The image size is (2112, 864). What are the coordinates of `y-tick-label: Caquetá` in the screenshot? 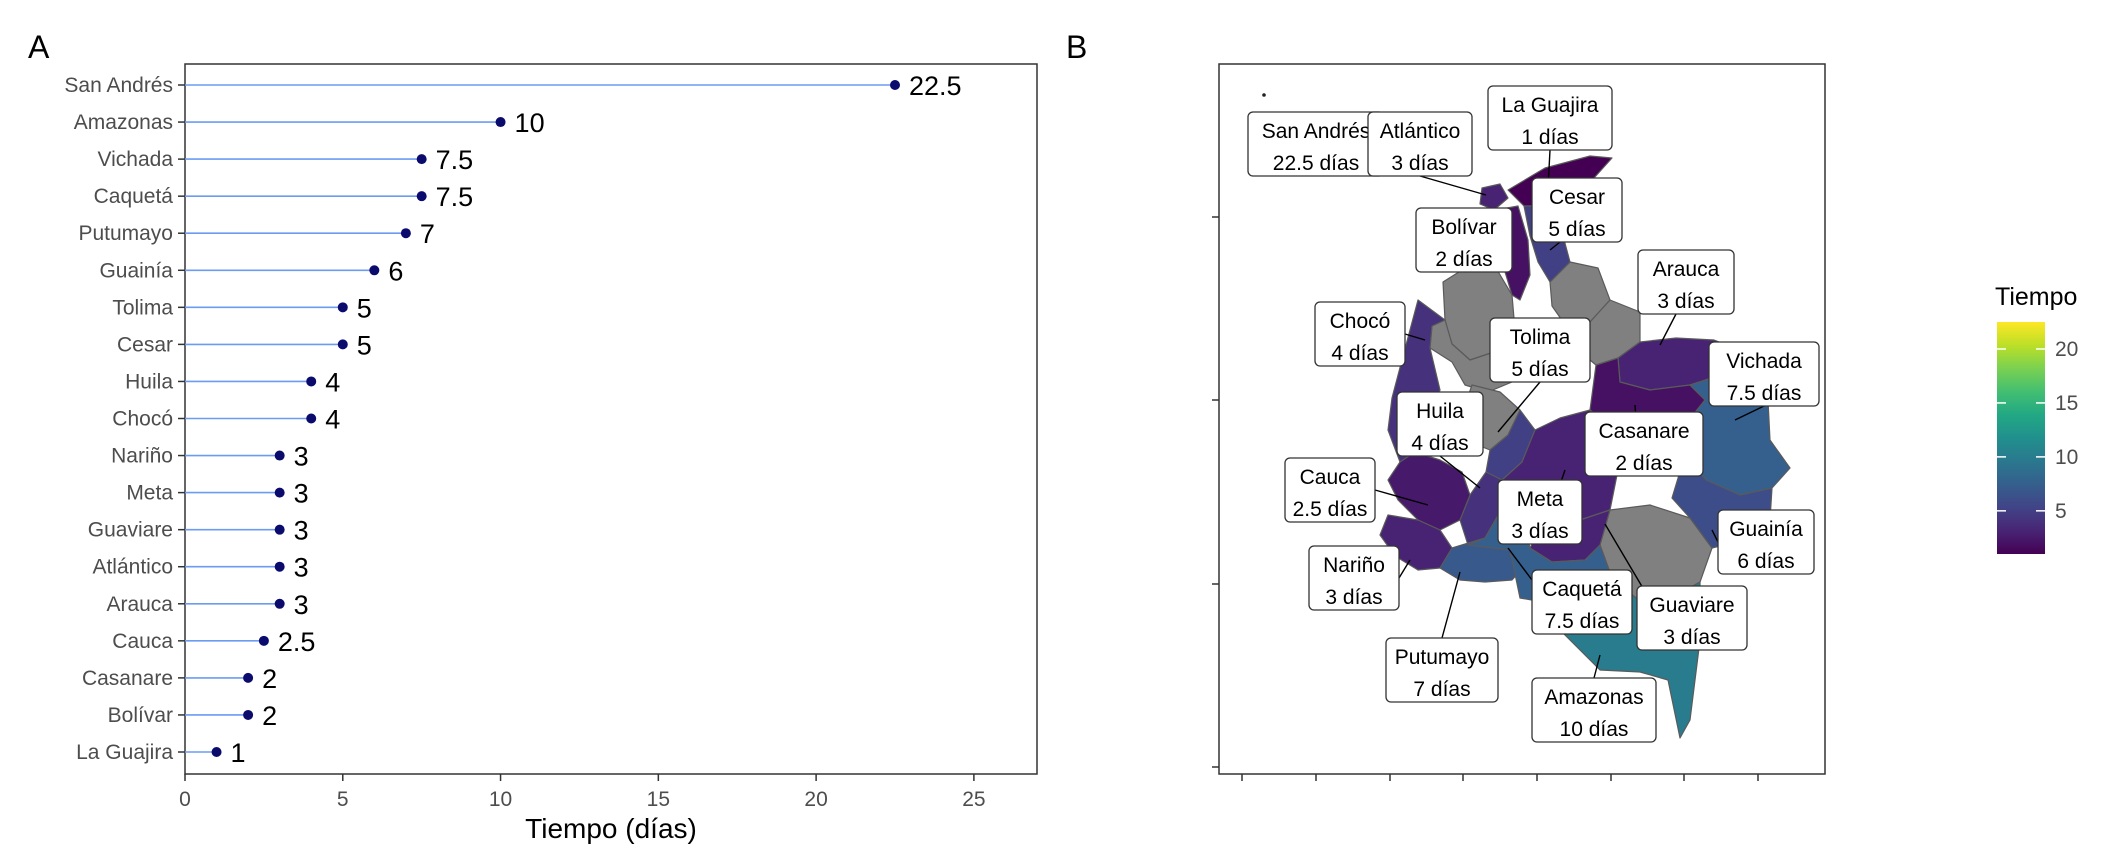 It's located at (134, 196).